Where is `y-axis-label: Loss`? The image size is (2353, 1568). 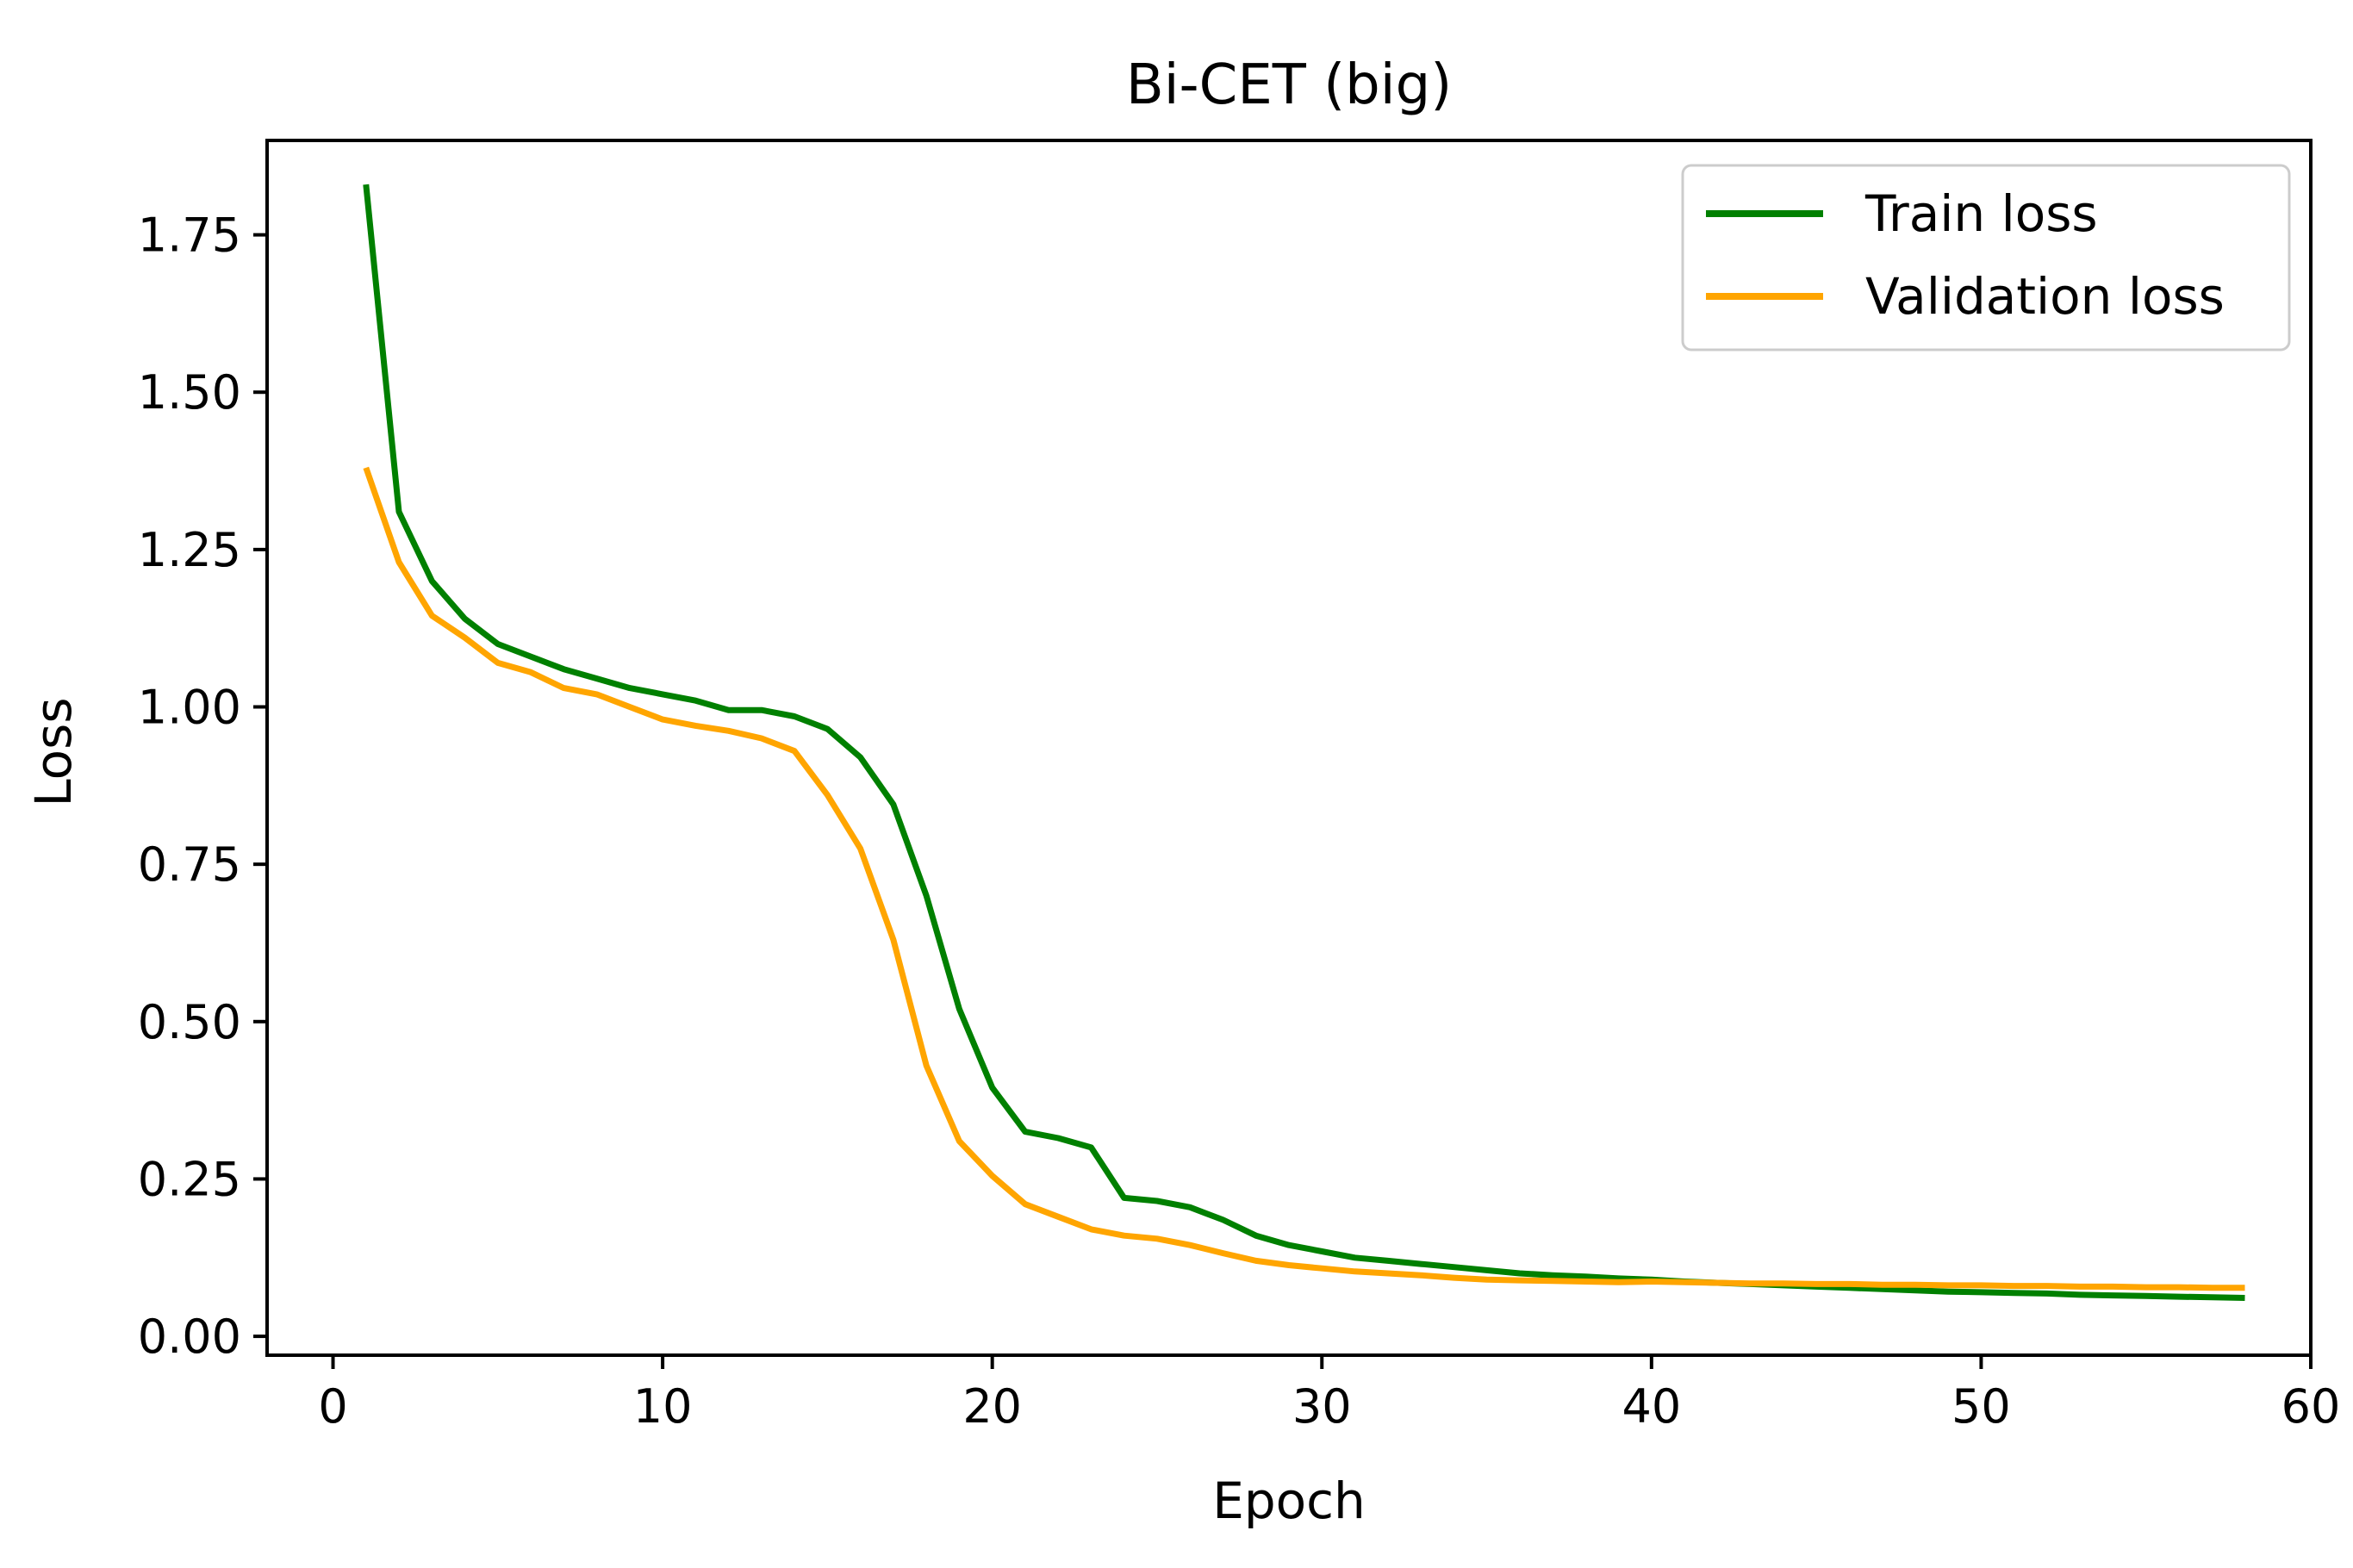
y-axis-label: Loss is located at coordinates (53, 752).